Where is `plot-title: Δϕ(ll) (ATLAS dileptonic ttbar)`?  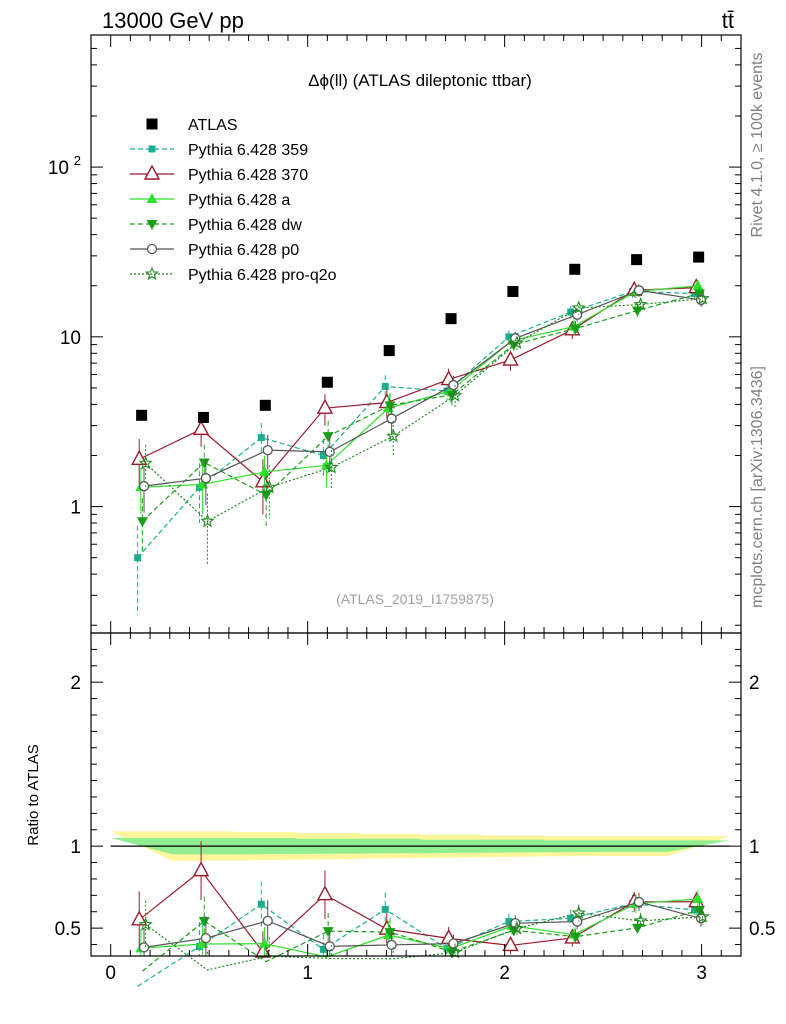
plot-title: Δϕ(ll) (ATLAS dileptonic ttbar) is located at coordinates (420, 80).